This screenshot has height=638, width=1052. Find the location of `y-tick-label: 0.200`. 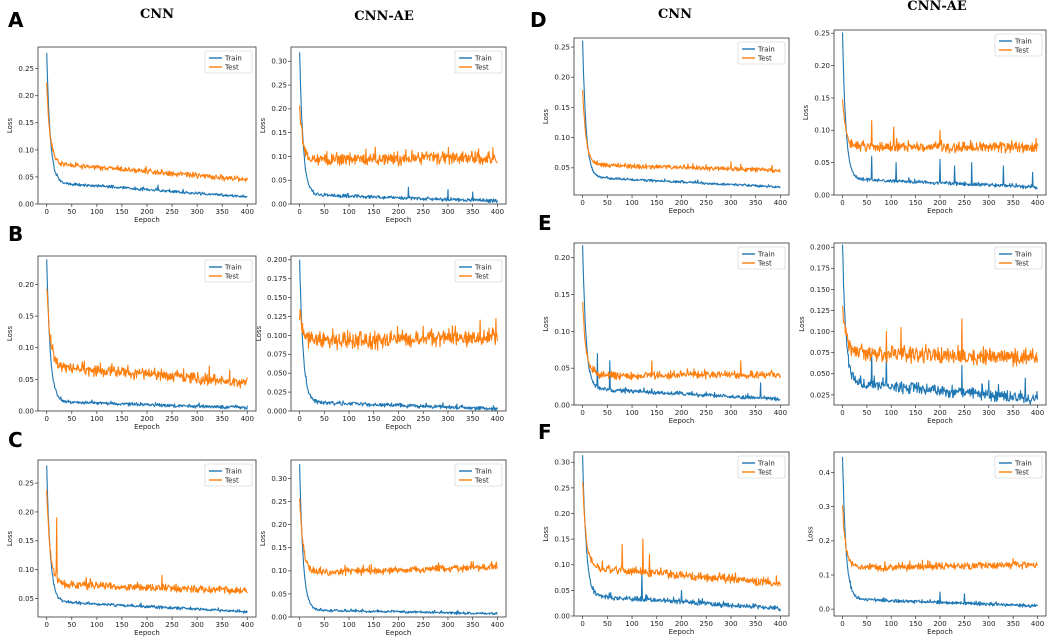

y-tick-label: 0.200 is located at coordinates (277, 260).